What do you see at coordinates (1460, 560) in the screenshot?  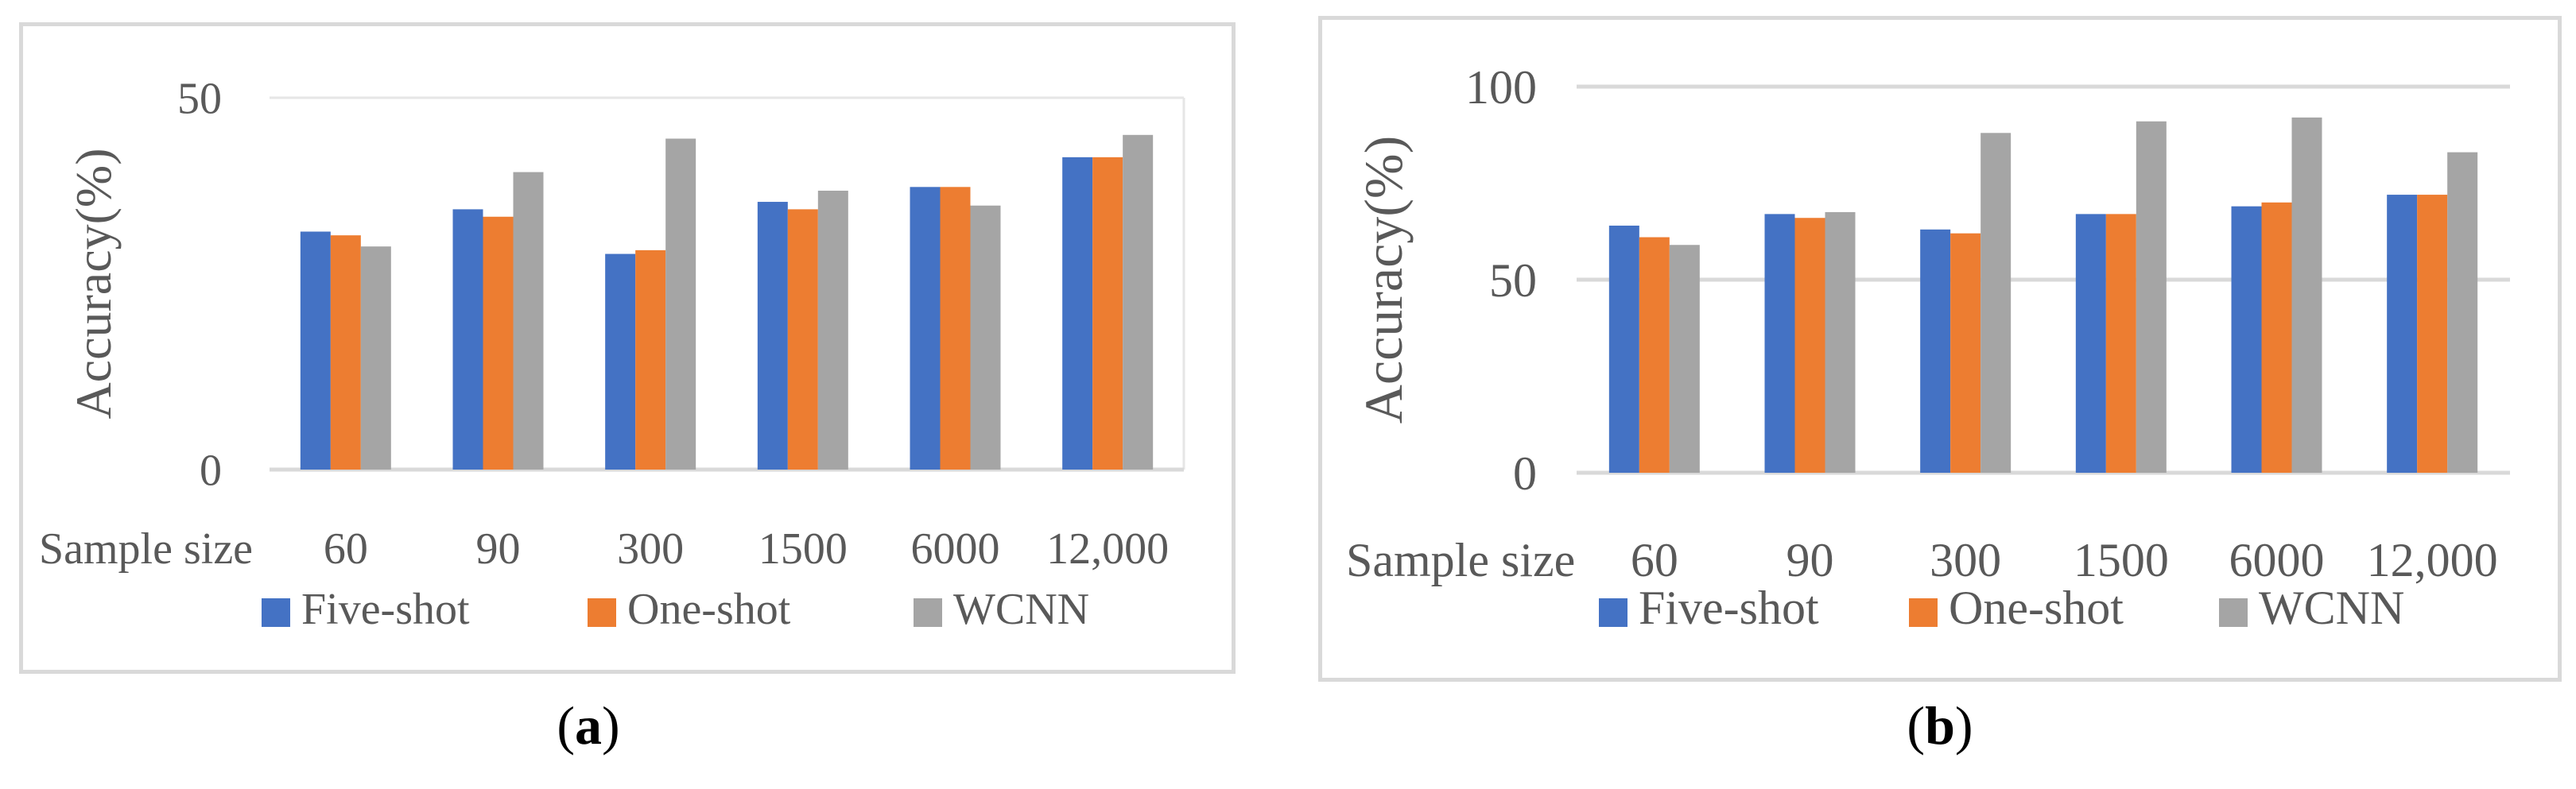 I see `chart-b-x-axis-label: Sample size` at bounding box center [1460, 560].